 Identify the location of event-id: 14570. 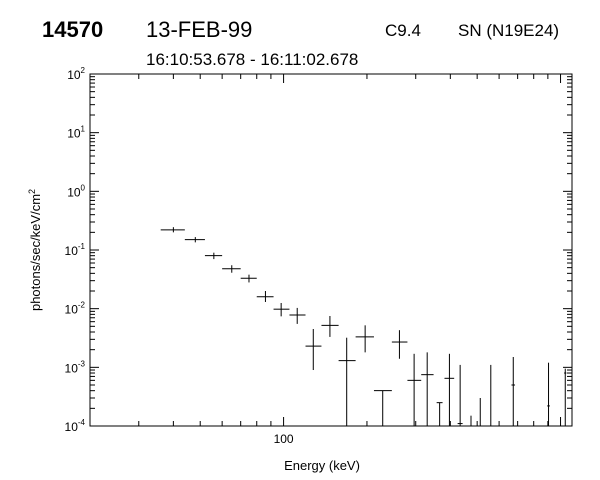
(73, 29).